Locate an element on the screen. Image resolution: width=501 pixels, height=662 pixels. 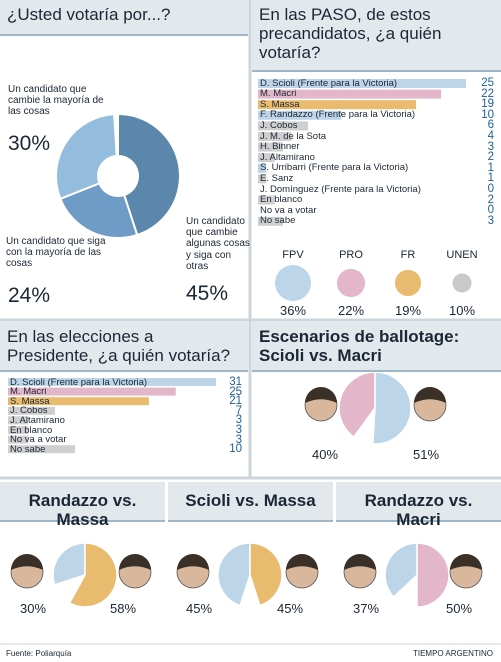
value-label: 19% is located at coordinates (408, 310).